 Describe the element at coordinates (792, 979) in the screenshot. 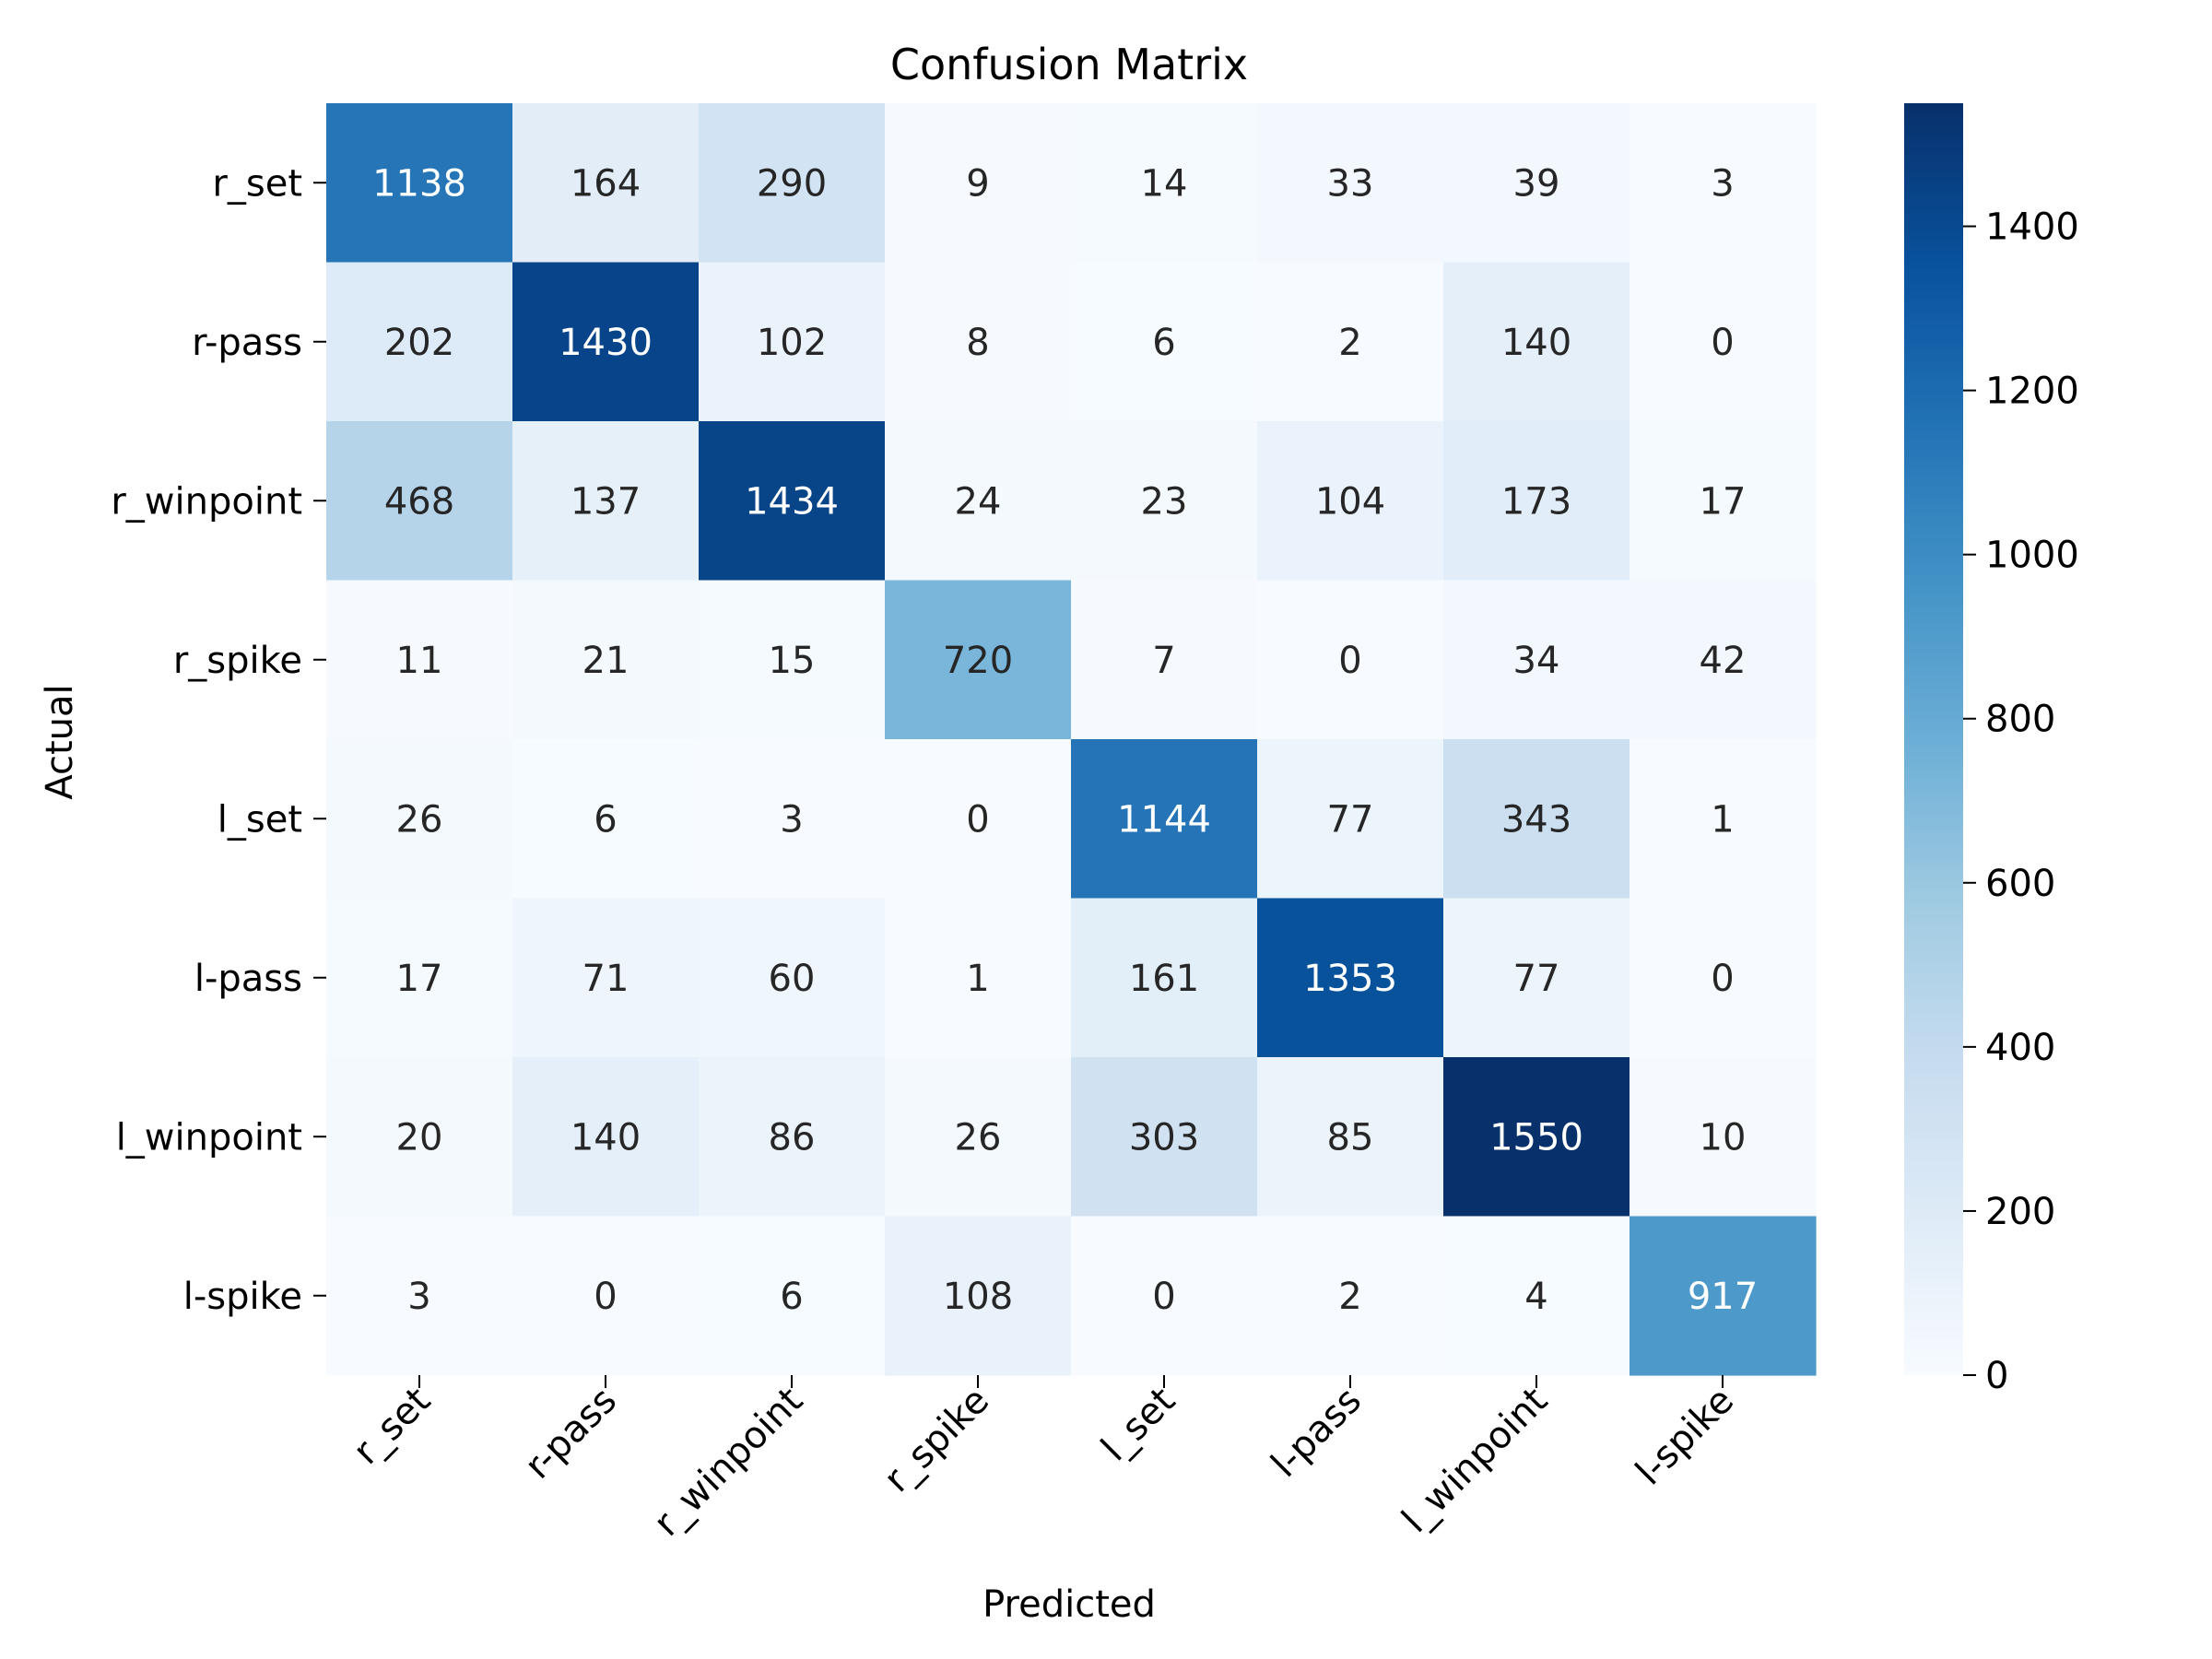

I see `cell-value-label: 60` at that location.